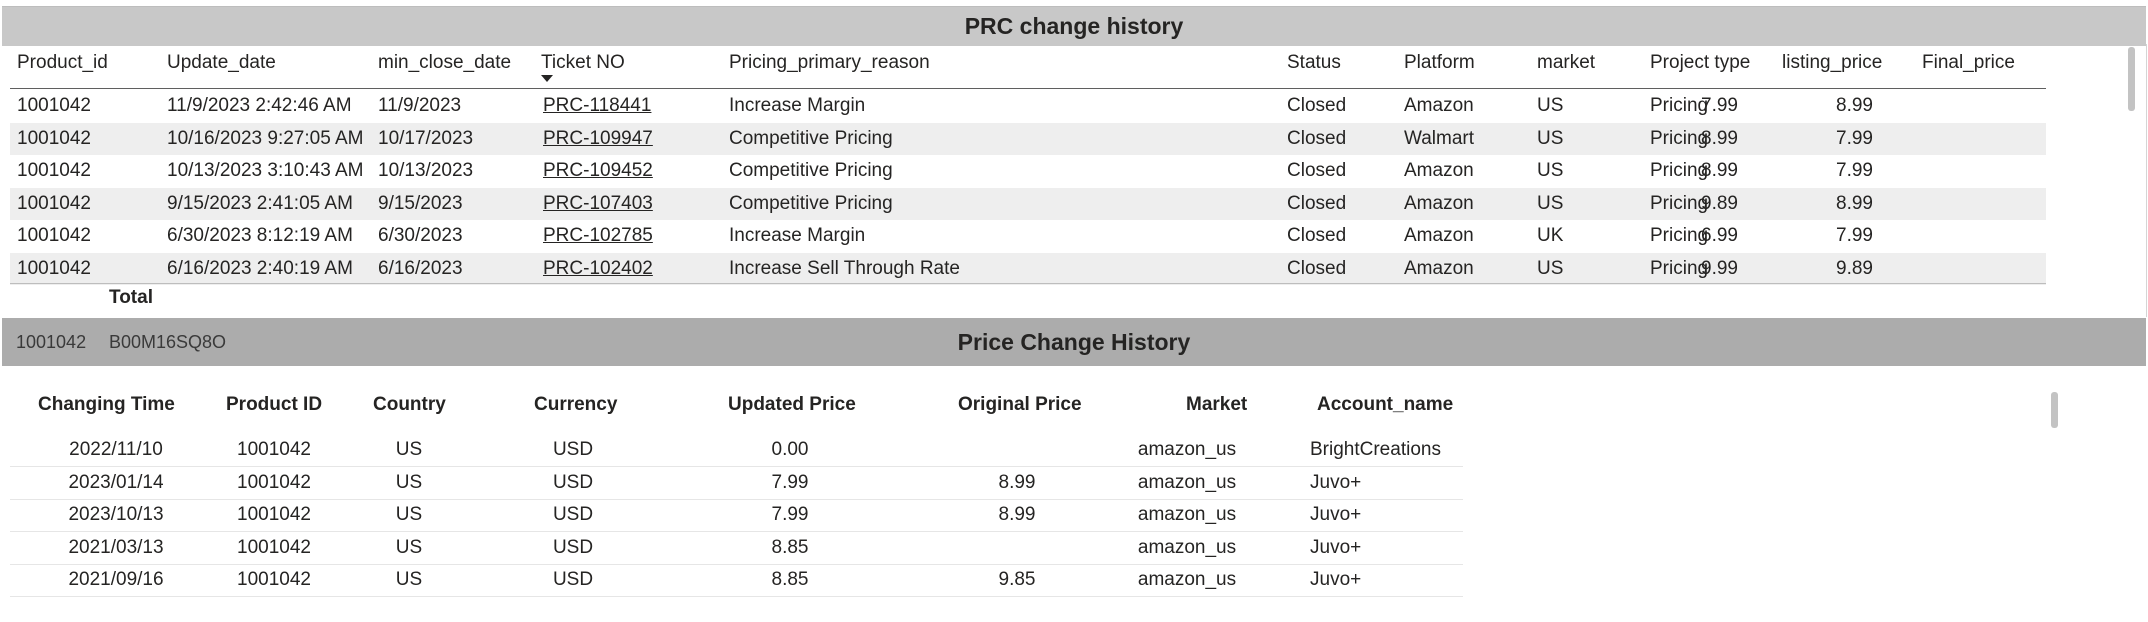 The image size is (2148, 622). What do you see at coordinates (1375, 449) in the screenshot?
I see `cell-account-name: BrightCreations` at bounding box center [1375, 449].